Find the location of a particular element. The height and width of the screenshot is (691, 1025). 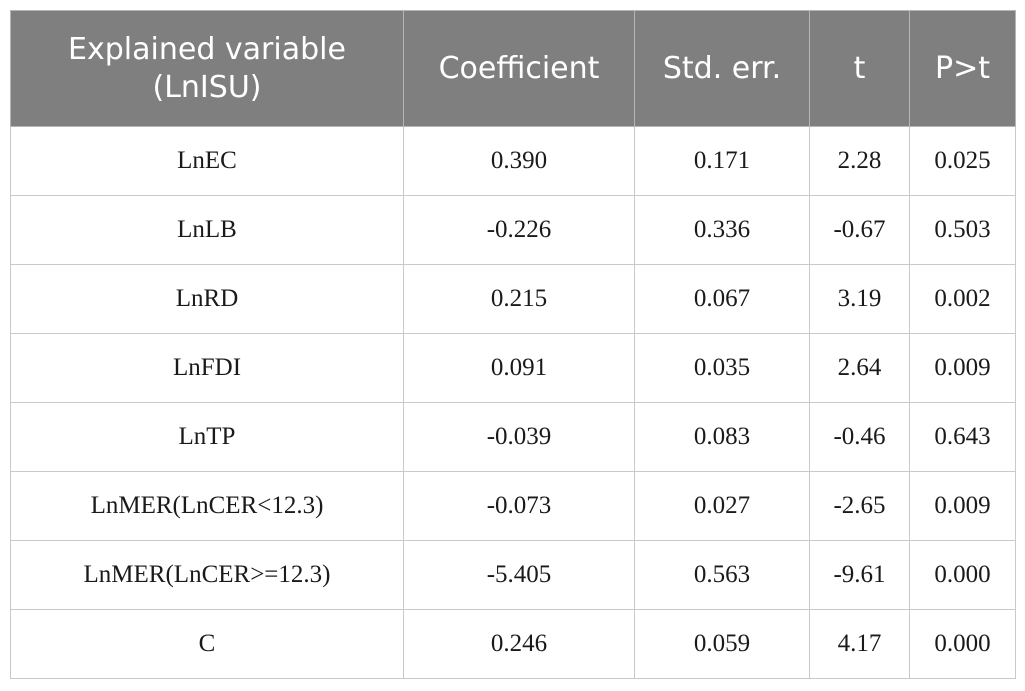

cell-std-err: 0.083 is located at coordinates (722, 437).